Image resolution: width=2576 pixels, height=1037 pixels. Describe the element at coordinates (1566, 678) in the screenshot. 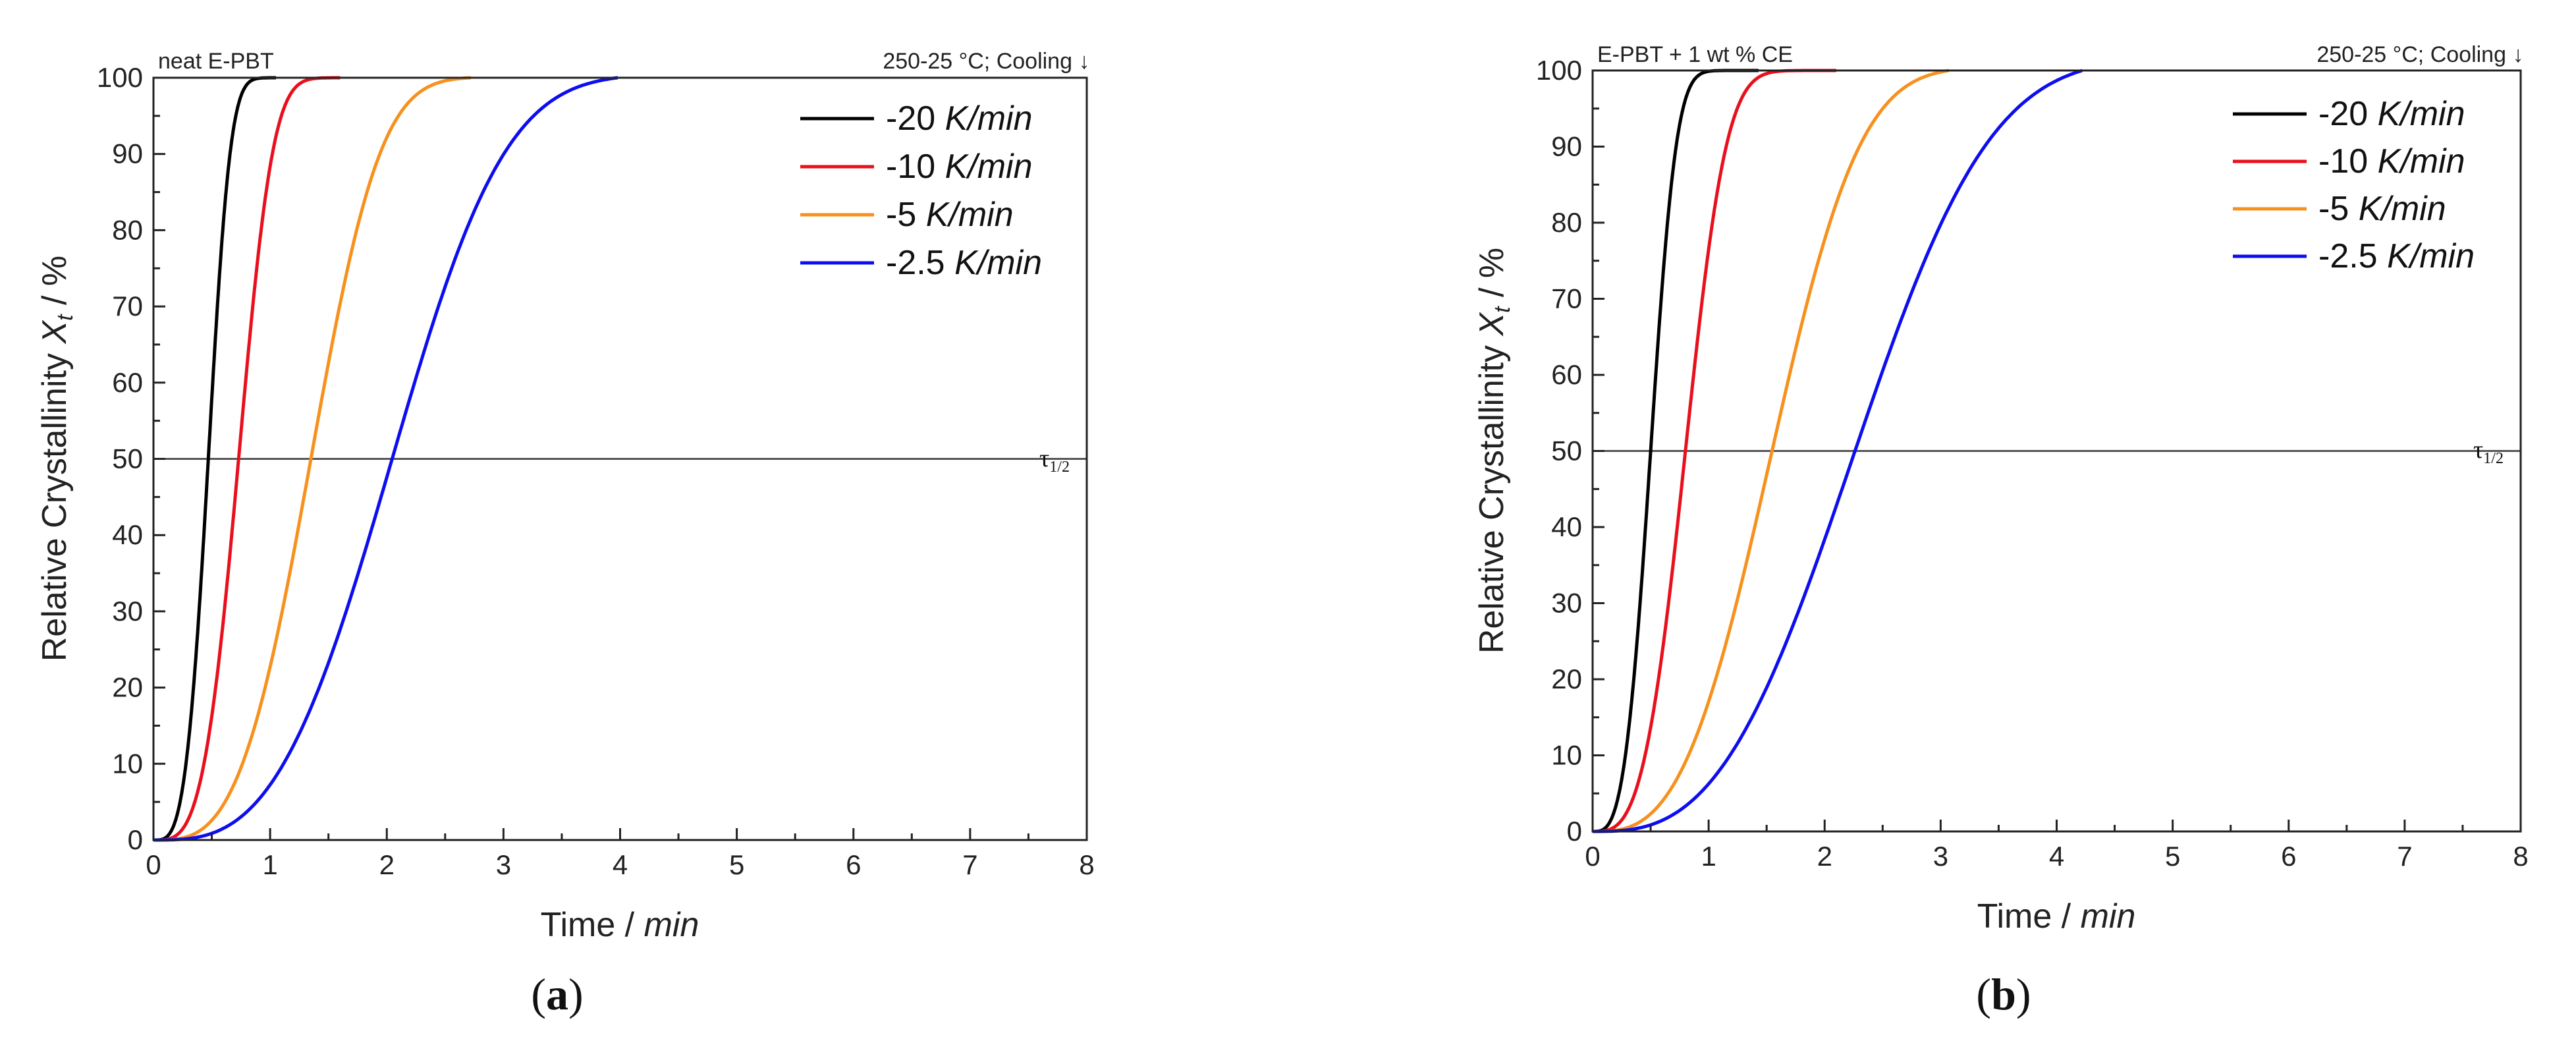

I see `panel-b-y-tick-label: 20` at that location.